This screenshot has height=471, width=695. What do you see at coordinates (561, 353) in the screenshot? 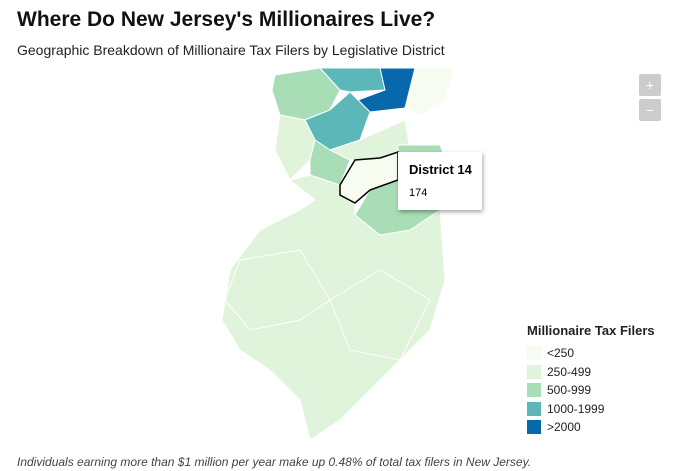
I see `legend-label: <250` at bounding box center [561, 353].